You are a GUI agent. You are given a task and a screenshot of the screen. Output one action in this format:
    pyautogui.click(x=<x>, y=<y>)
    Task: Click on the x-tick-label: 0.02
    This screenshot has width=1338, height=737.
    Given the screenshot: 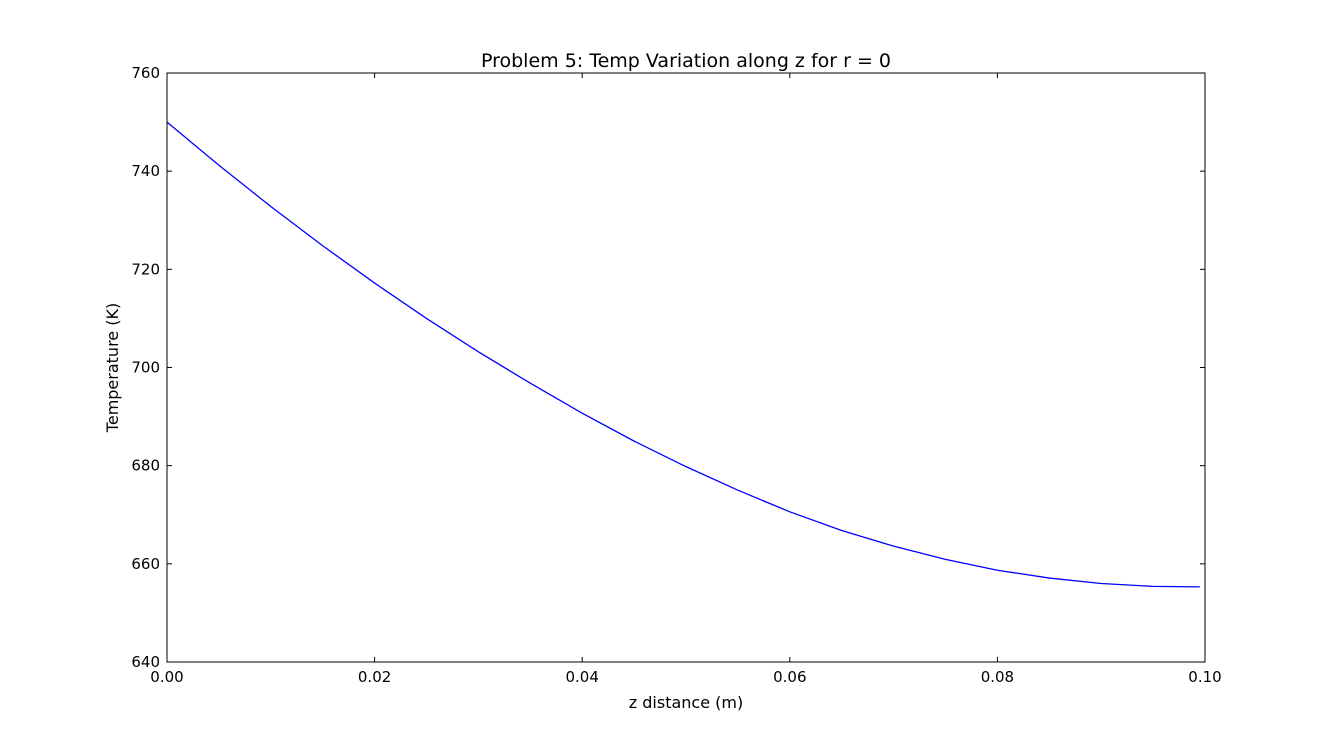 What is the action you would take?
    pyautogui.click(x=374, y=677)
    